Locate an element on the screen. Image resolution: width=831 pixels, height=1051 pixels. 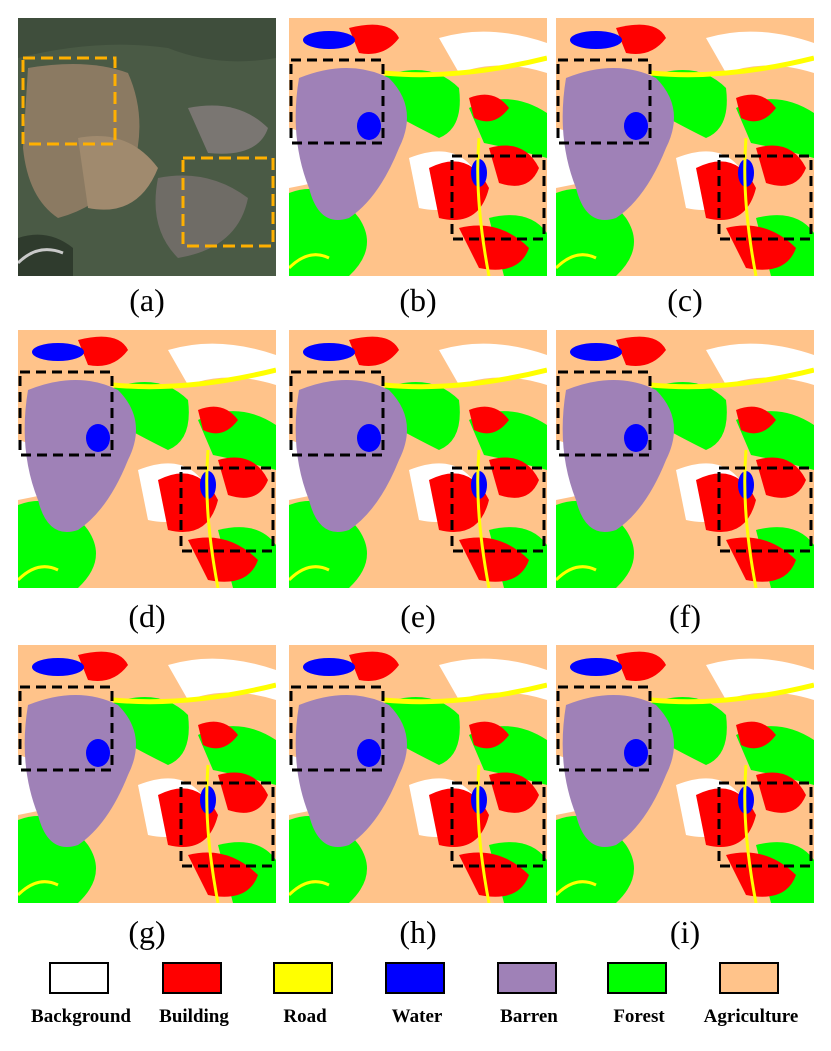
legend-label-building: Building is located at coordinates (194, 1016).